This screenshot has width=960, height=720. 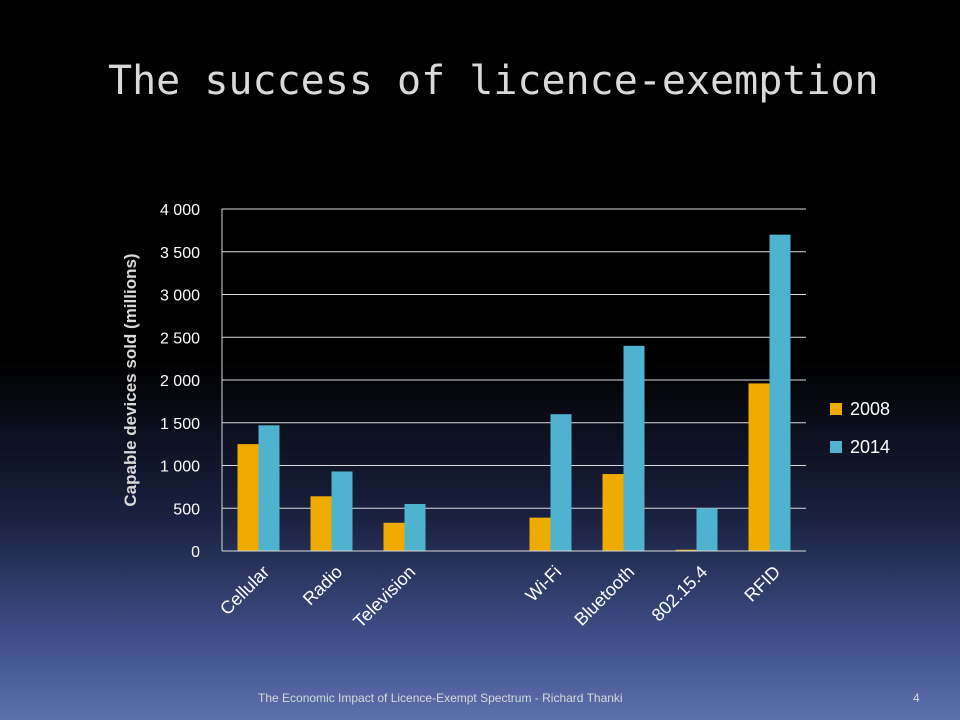 What do you see at coordinates (180, 296) in the screenshot?
I see `y-tick-label: 3 000` at bounding box center [180, 296].